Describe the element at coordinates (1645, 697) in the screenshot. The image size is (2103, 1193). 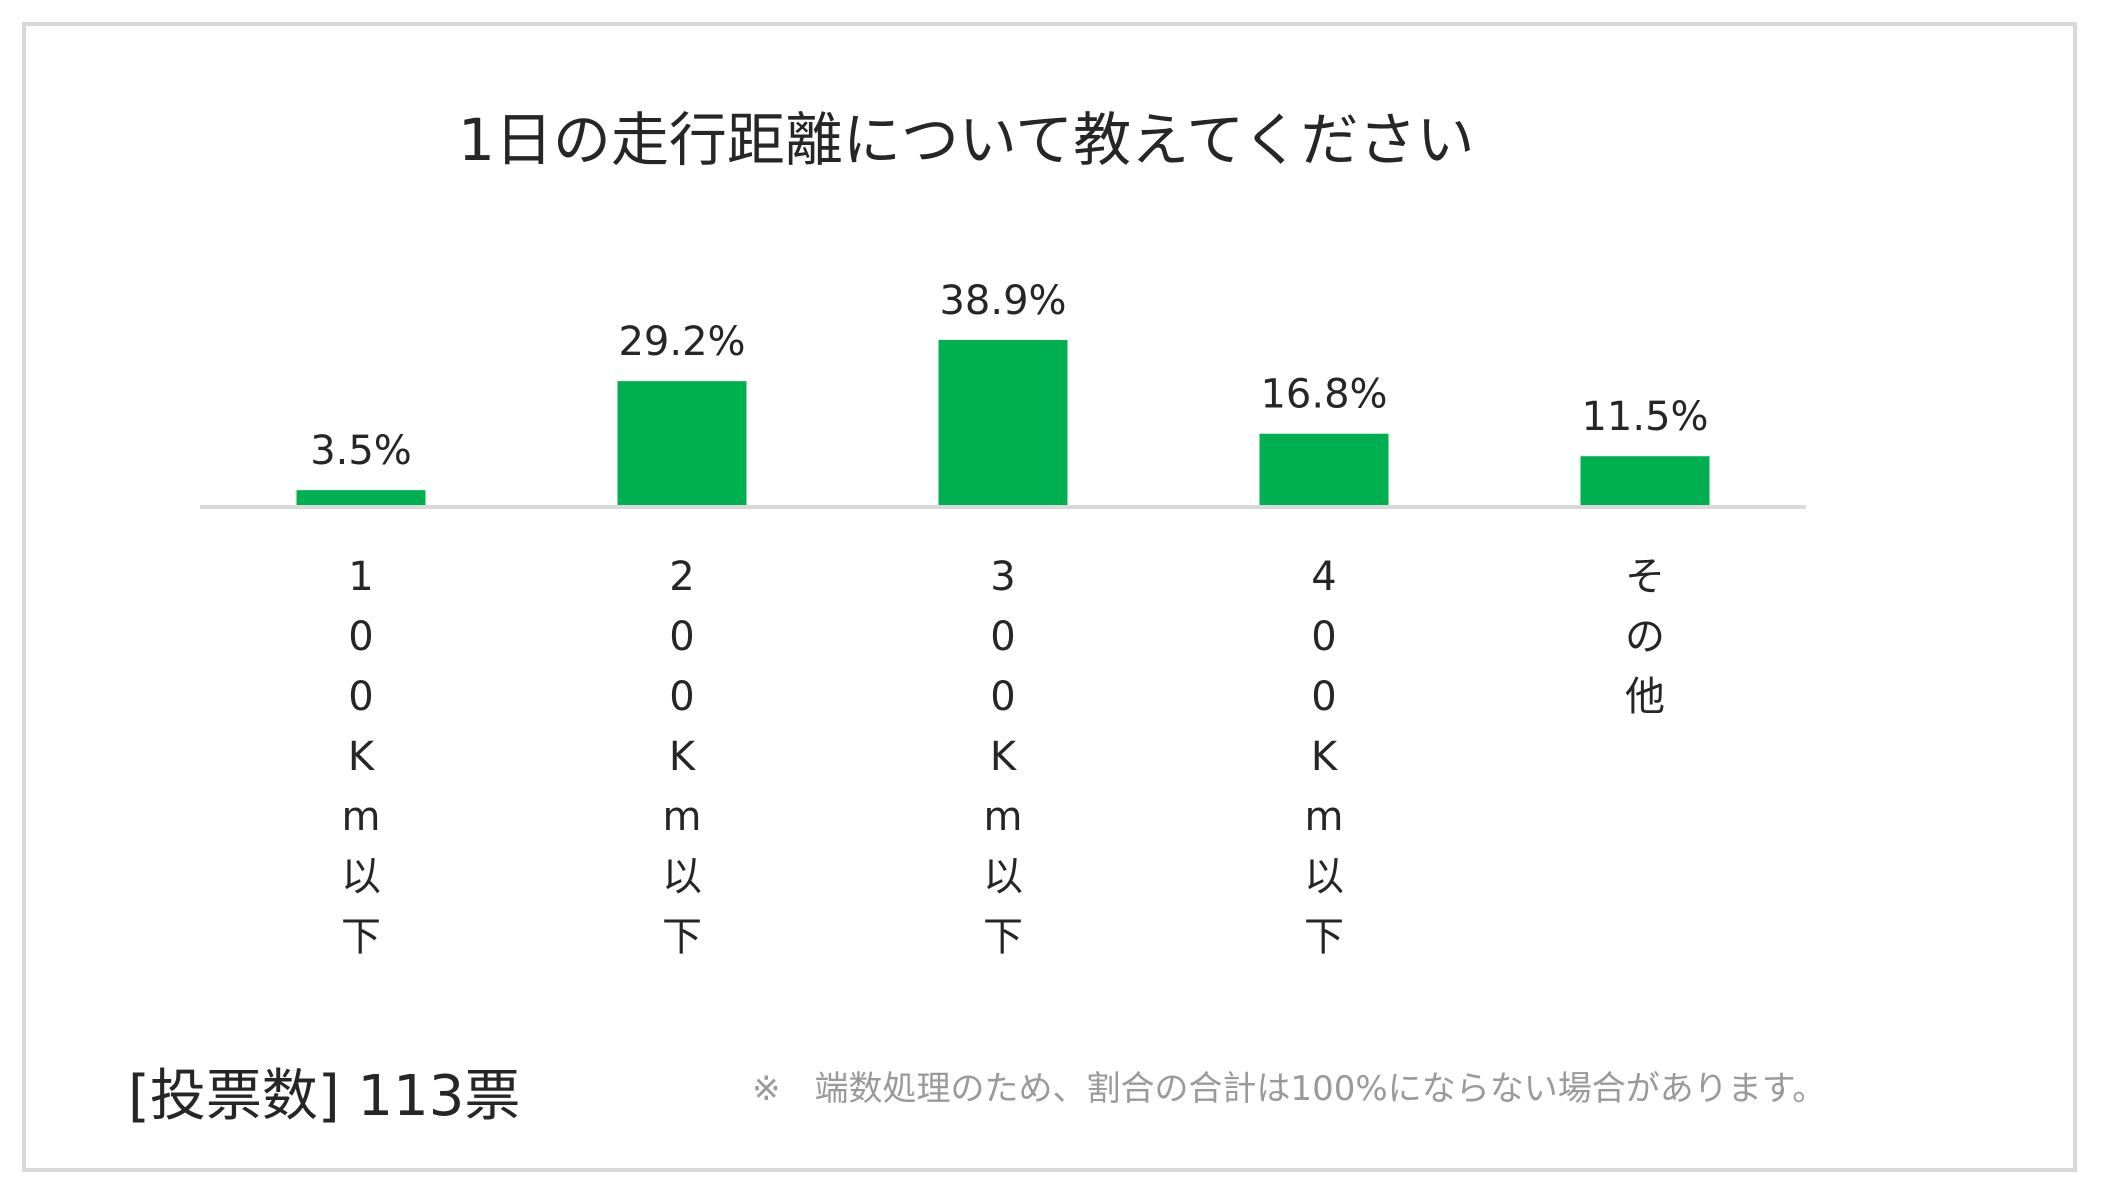
I see `category-label-char: 他` at that location.